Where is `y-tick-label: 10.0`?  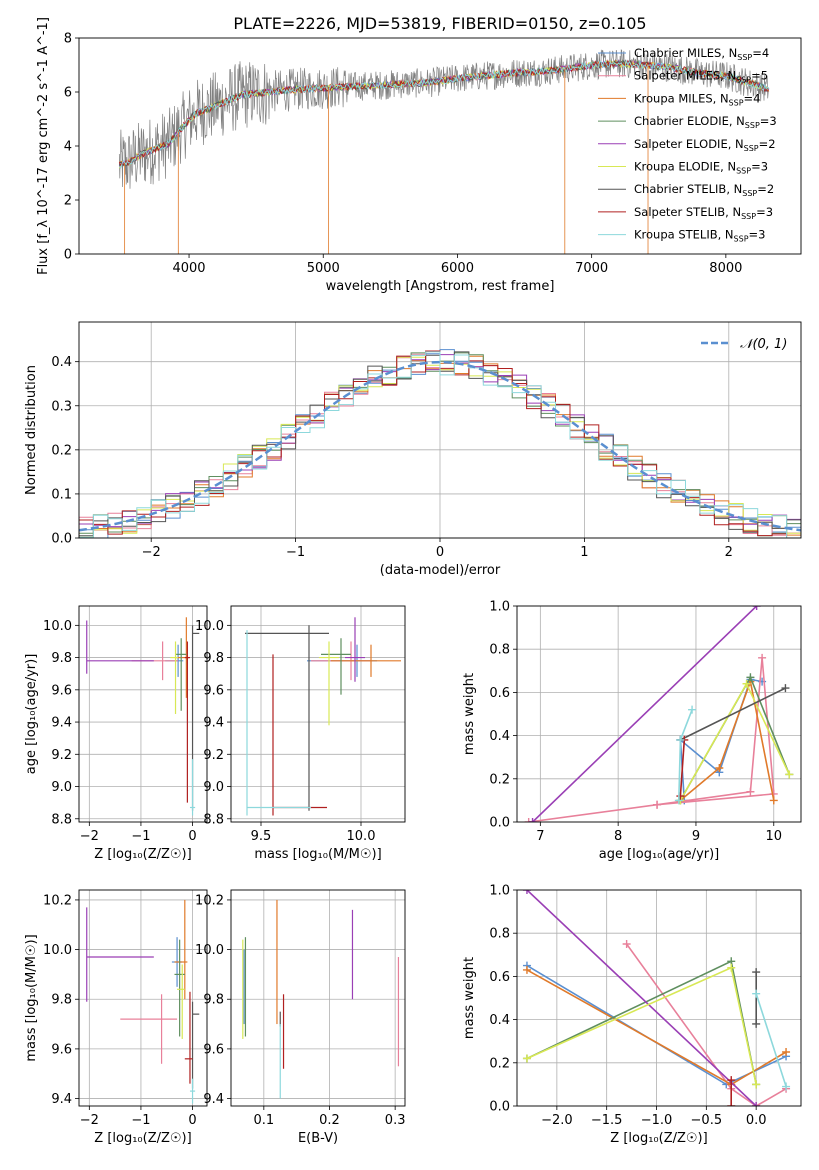
y-tick-label: 10.0 is located at coordinates (209, 950).